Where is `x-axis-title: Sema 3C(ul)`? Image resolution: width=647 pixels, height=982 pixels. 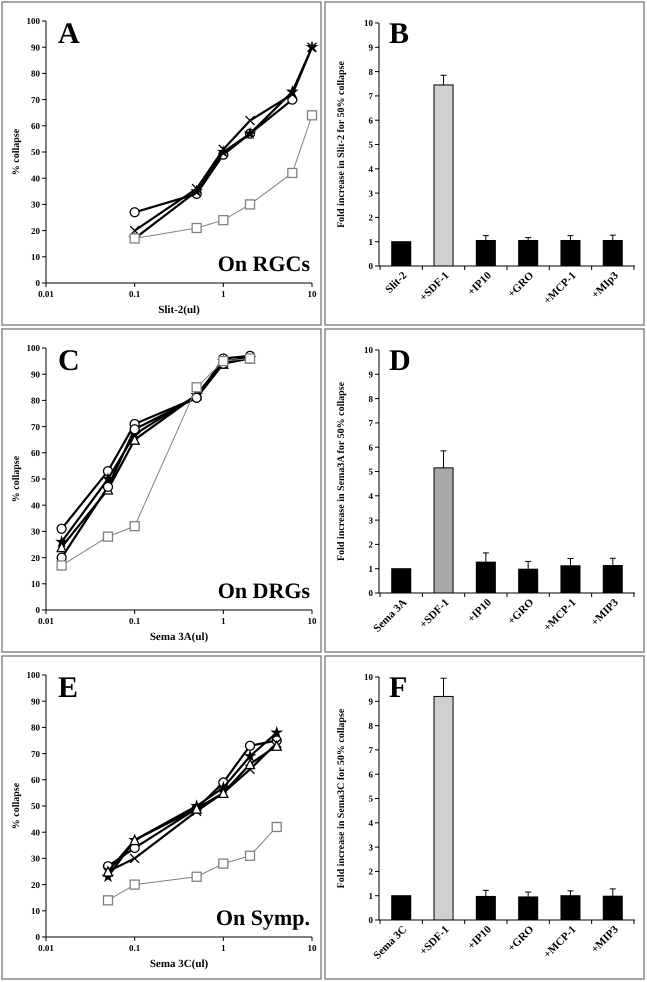 x-axis-title: Sema 3C(ul) is located at coordinates (179, 964).